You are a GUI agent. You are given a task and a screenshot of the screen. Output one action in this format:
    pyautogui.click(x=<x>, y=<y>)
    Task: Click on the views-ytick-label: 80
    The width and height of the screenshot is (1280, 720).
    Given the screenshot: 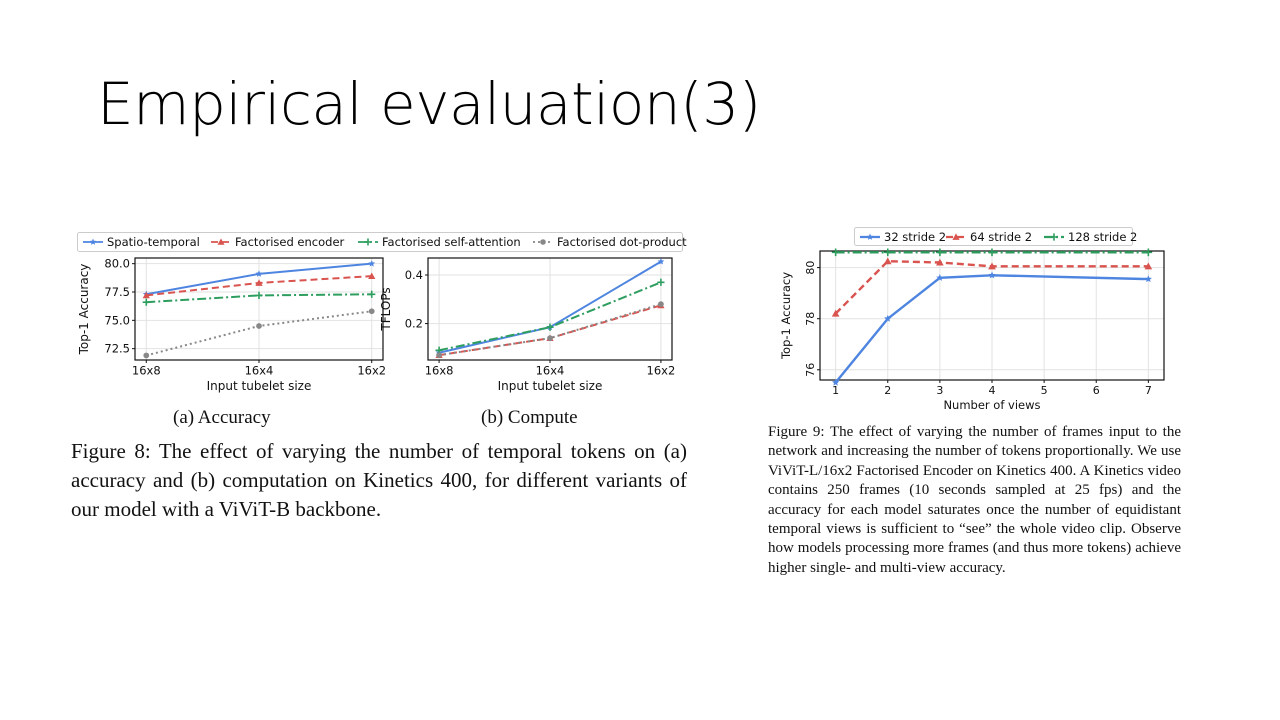 What is the action you would take?
    pyautogui.click(x=810, y=268)
    